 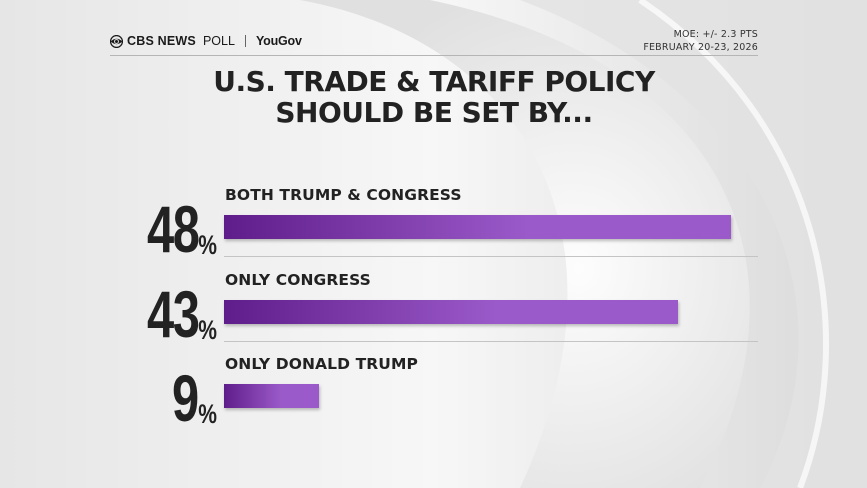 What do you see at coordinates (700, 47) in the screenshot?
I see `poll-dates: FEBRUARY 20-23, 2026` at bounding box center [700, 47].